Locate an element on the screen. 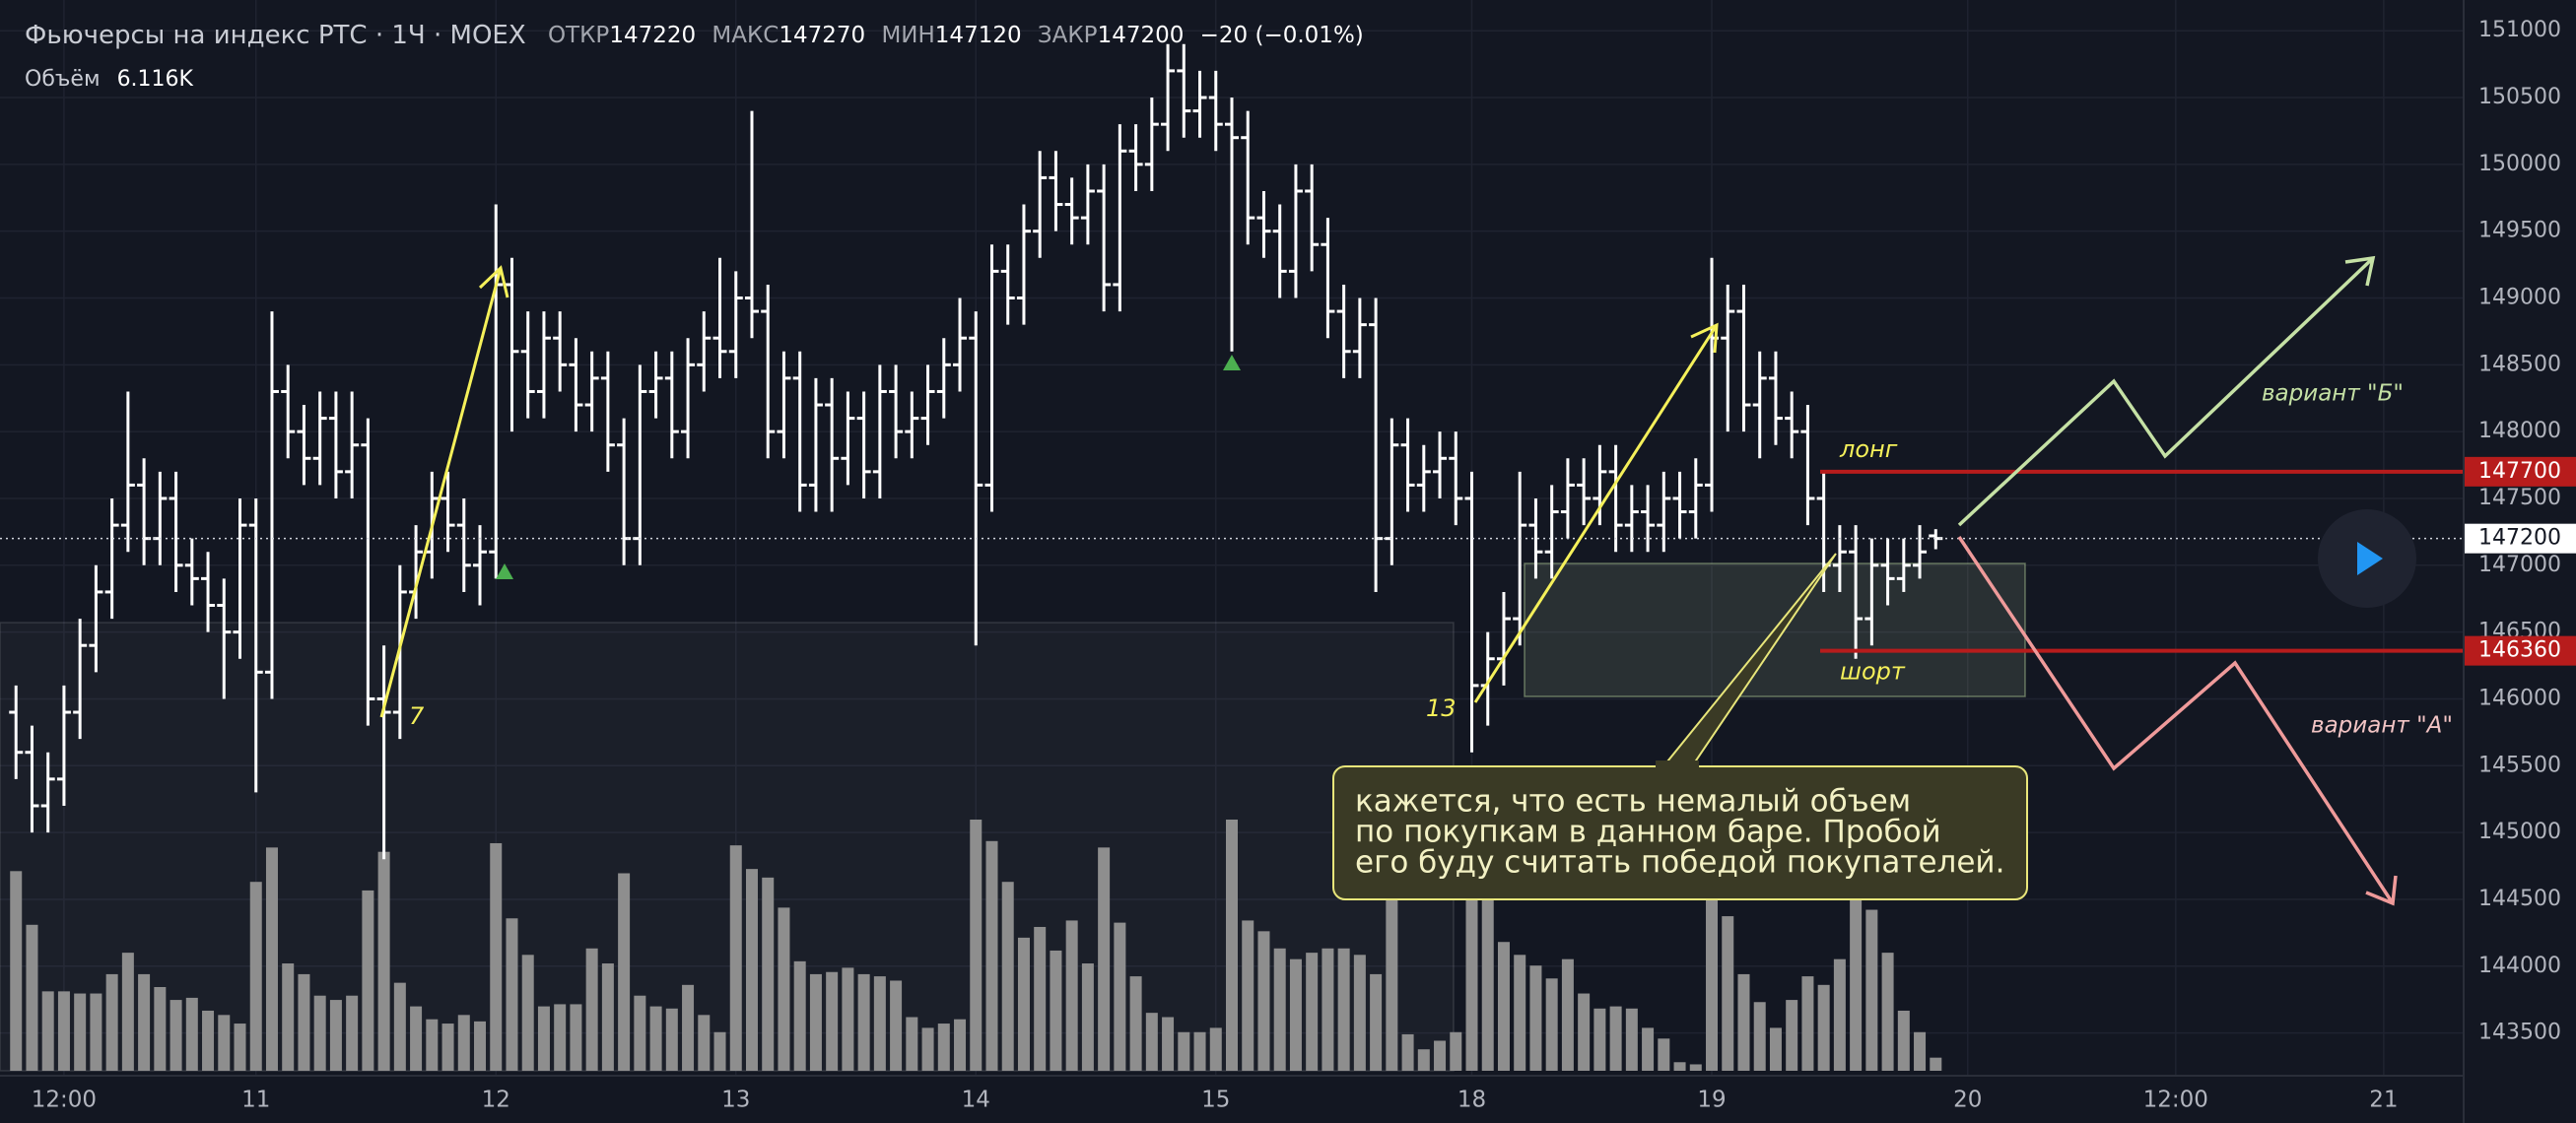 The image size is (2576, 1123). x-tick-label: 12 is located at coordinates (496, 1100).